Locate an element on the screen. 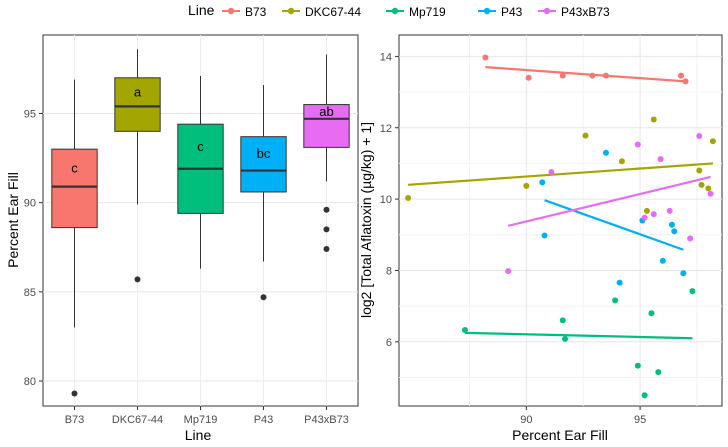 The image size is (728, 447). boxplot-group-label-1: a is located at coordinates (138, 92).